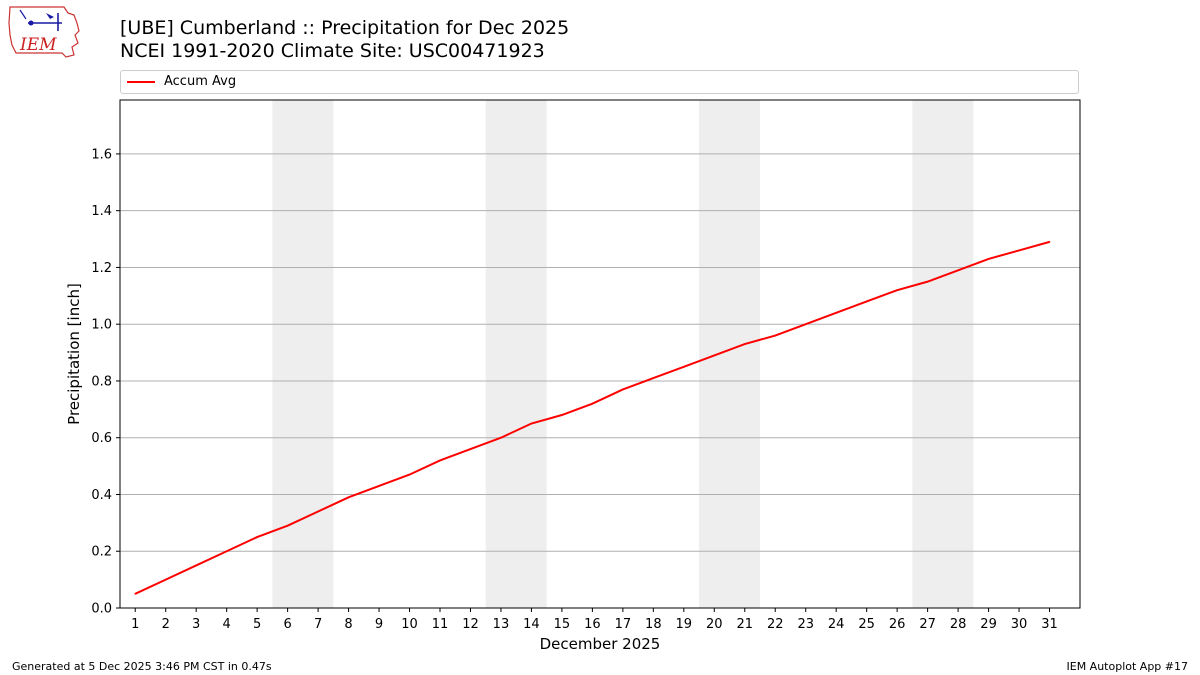  What do you see at coordinates (531, 624) in the screenshot?
I see `x-tick-label-13: 14` at bounding box center [531, 624].